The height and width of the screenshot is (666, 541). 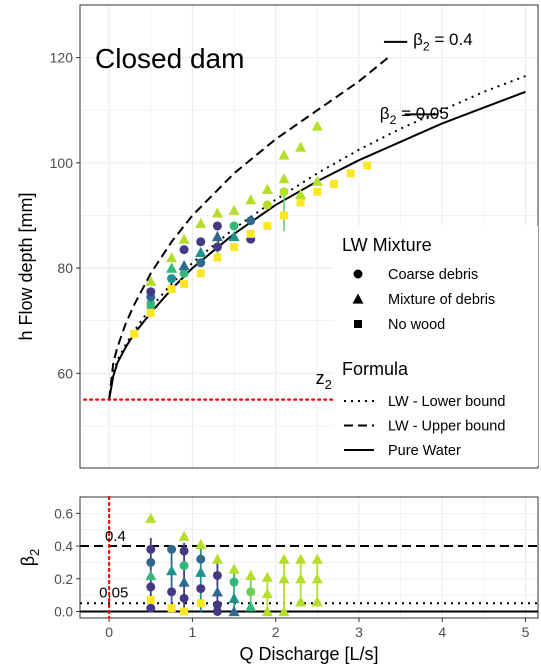 I want to click on y-tick-label: 80, so click(x=65, y=268).